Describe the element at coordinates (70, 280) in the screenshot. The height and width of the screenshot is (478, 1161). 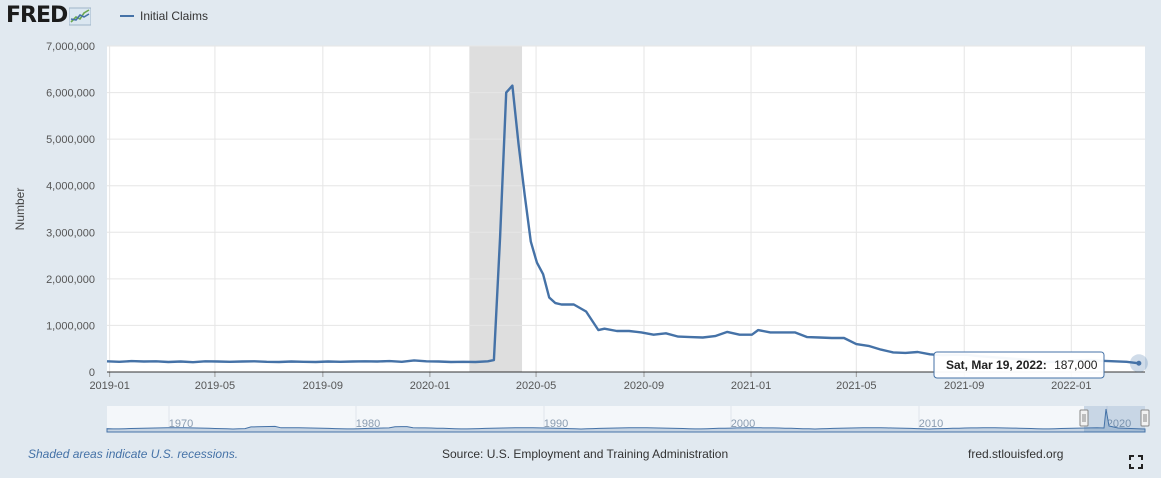
I see `y-tick-label: 2,000,000` at that location.